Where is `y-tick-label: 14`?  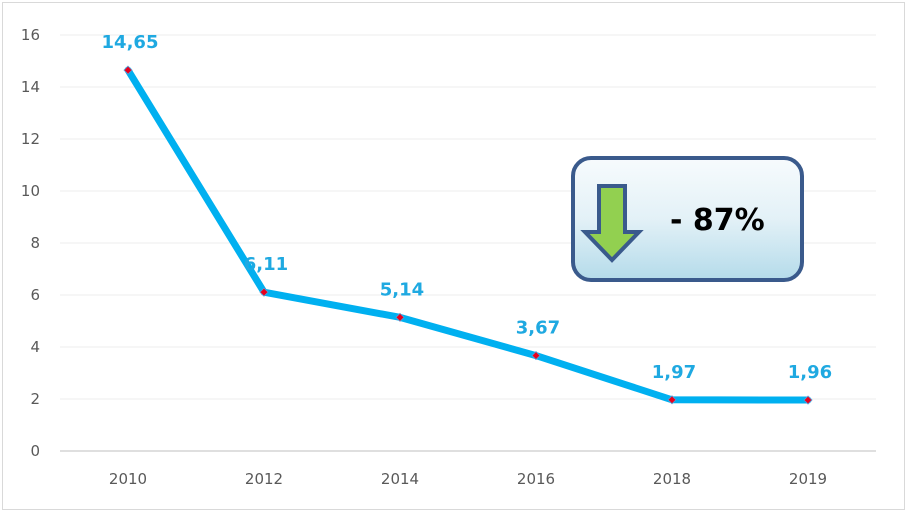
y-tick-label: 14 is located at coordinates (30, 87).